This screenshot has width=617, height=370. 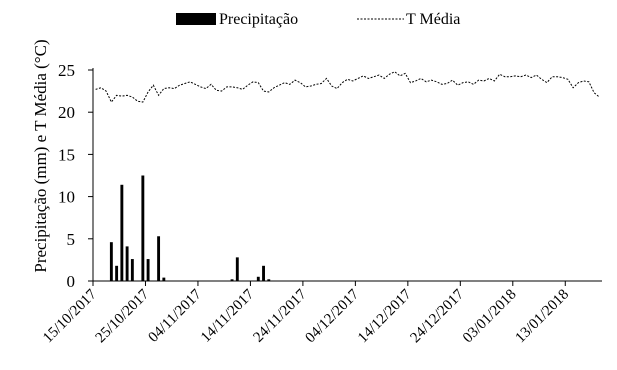 I want to click on y-tick-label: 20, so click(x=66, y=112).